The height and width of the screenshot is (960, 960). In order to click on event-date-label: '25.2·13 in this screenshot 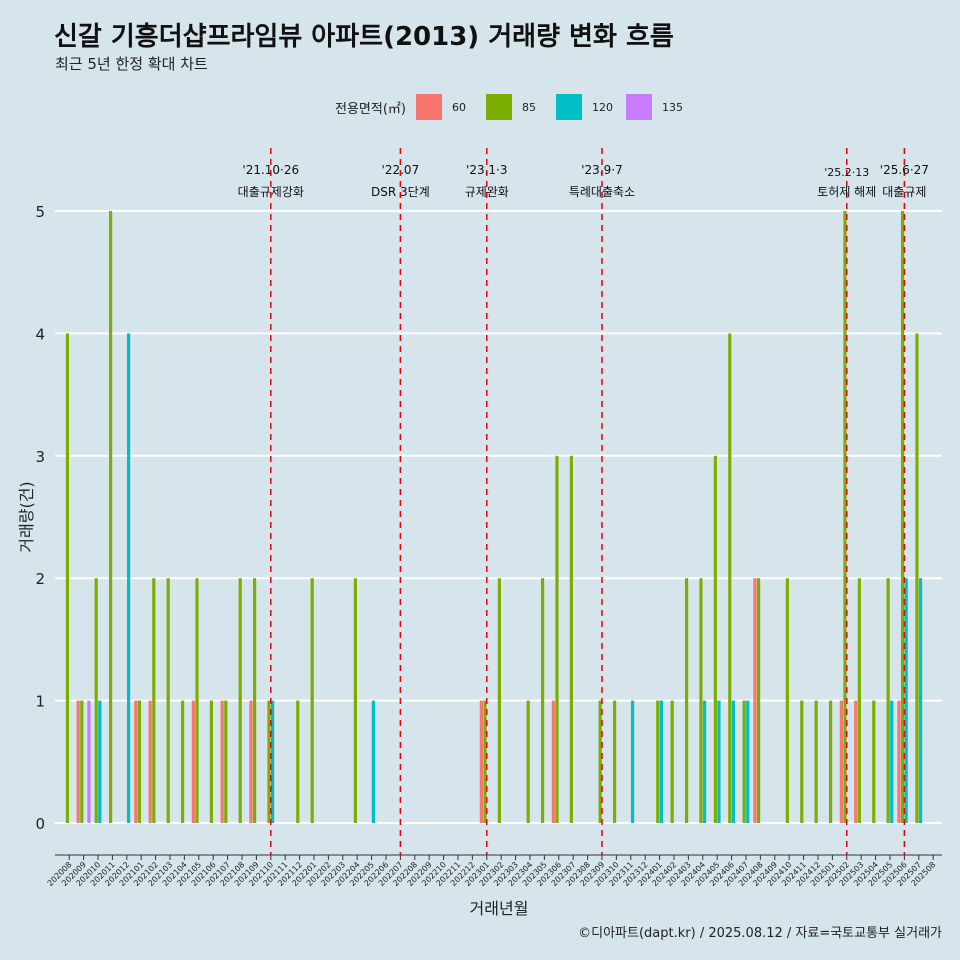, I will do `click(846, 172)`.